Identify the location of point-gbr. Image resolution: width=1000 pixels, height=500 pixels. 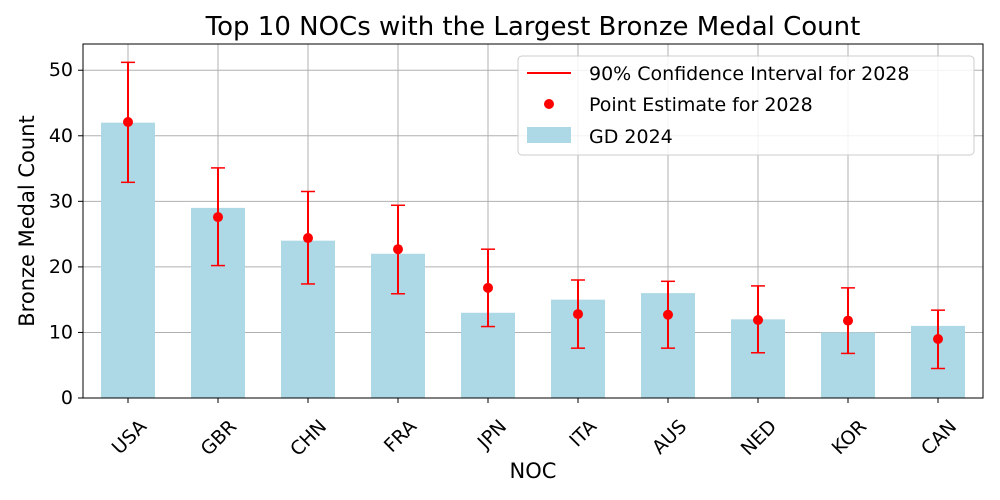
(218, 217).